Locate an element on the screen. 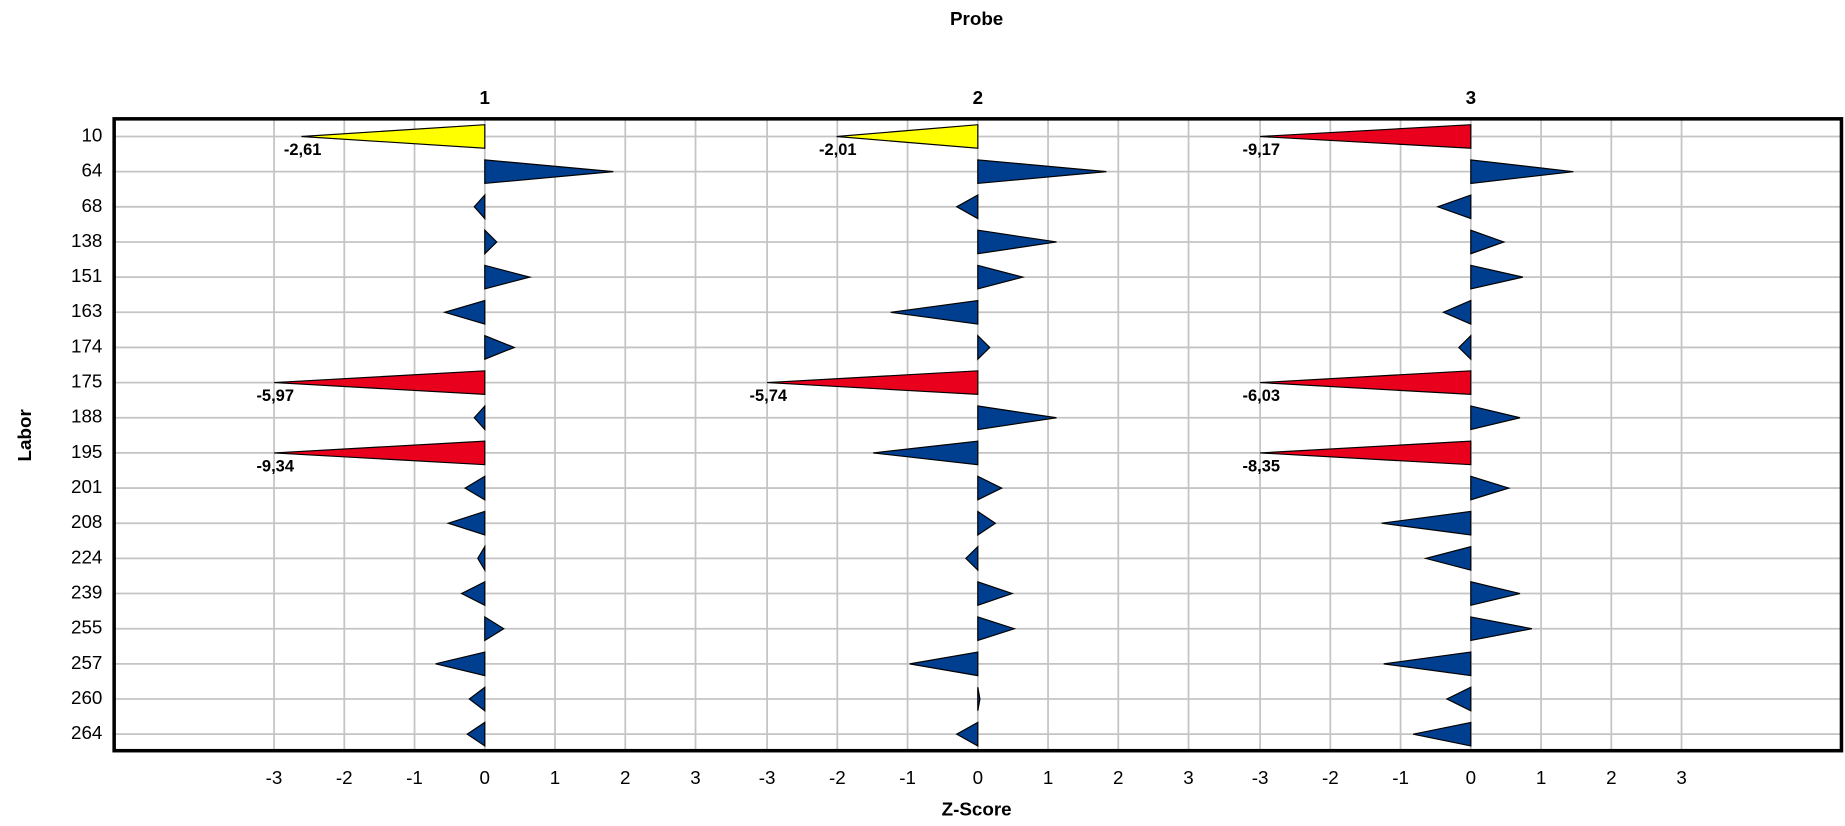  y-tick-label: 151 is located at coordinates (86, 275).